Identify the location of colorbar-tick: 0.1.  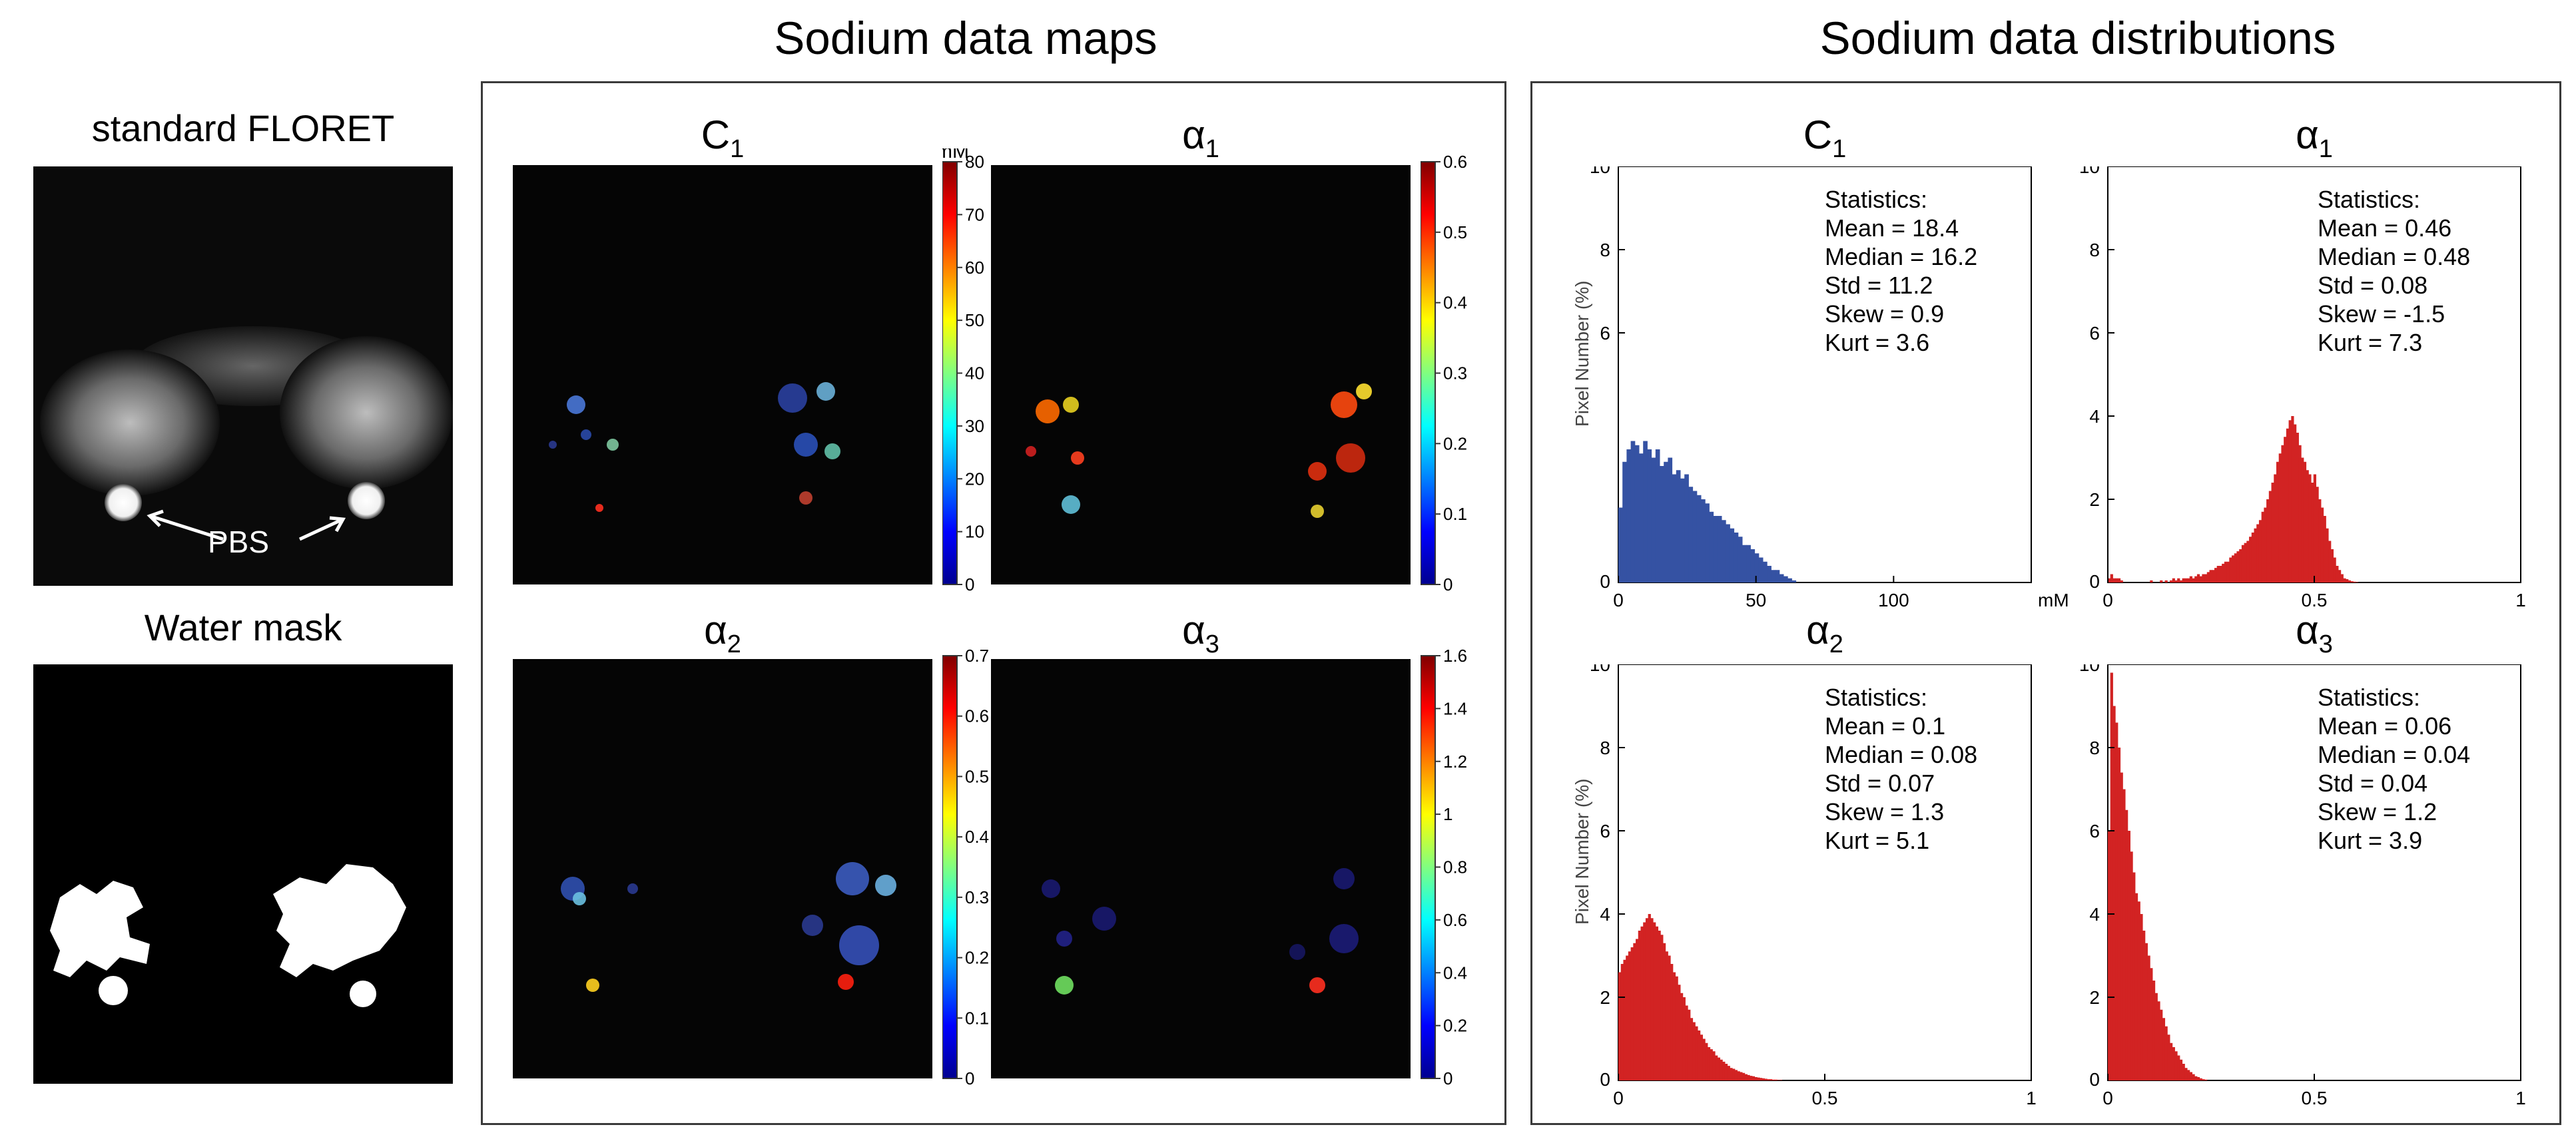
(1455, 514).